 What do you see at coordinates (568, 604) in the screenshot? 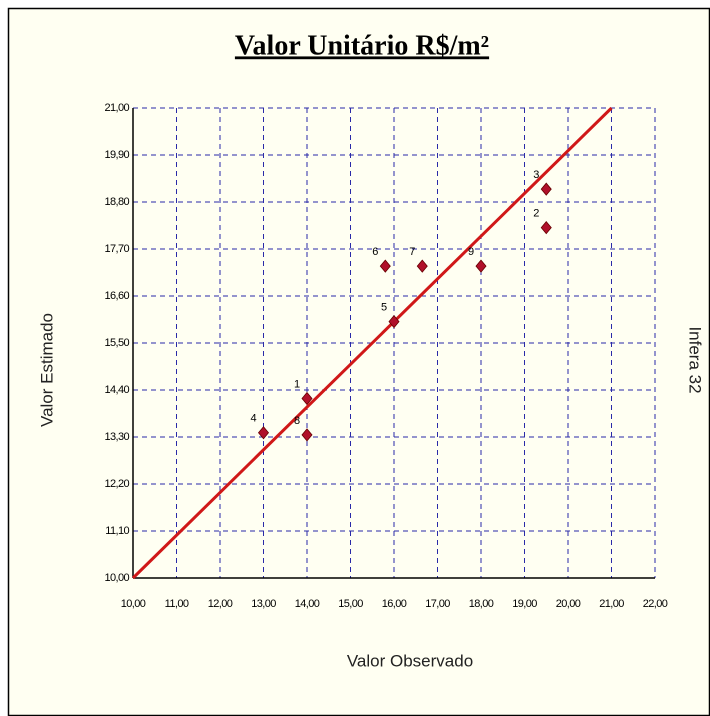
I see `x-tick-label: 20,00` at bounding box center [568, 604].